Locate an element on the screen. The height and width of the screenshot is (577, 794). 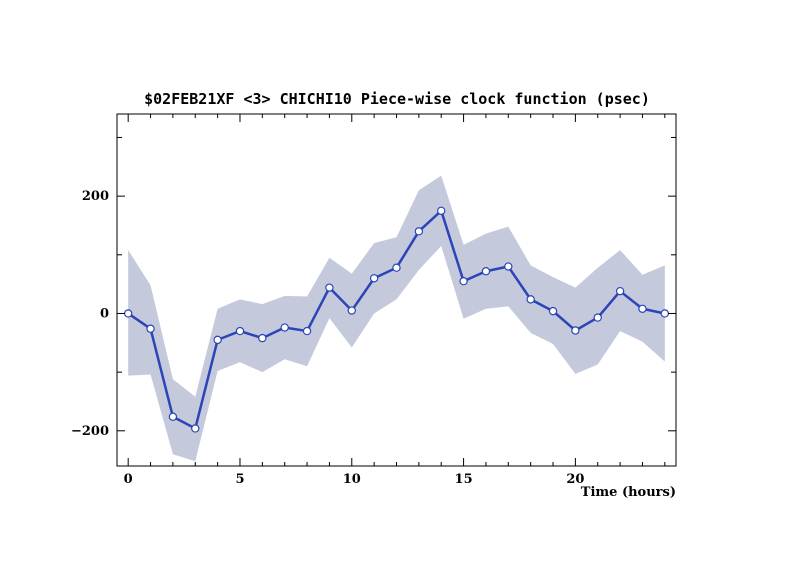
x-tick-label: 5 is located at coordinates (239, 479).